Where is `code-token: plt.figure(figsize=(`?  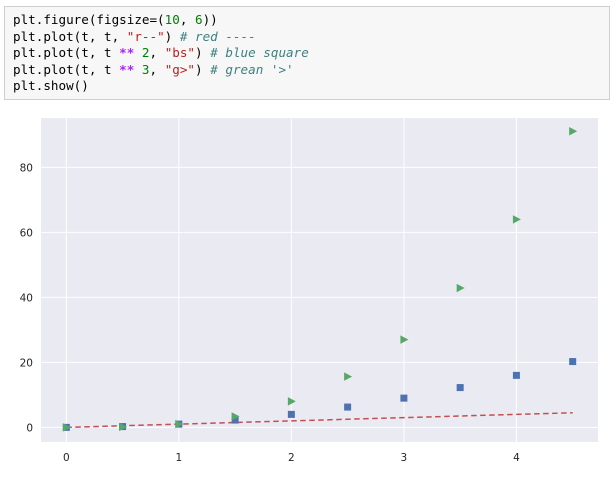
code-token: plt.figure(figsize=( is located at coordinates (89, 19).